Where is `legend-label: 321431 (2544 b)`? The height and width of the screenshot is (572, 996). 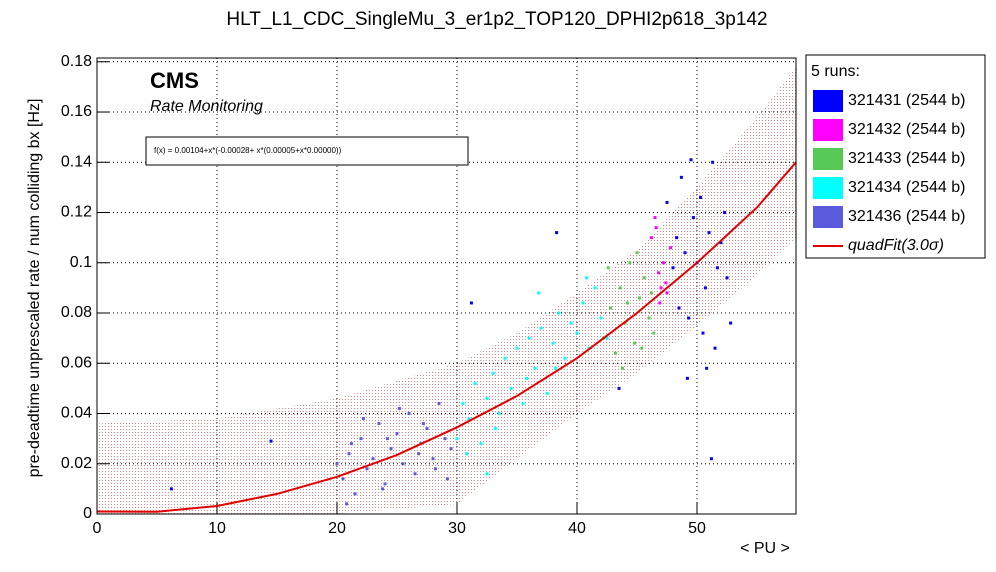 legend-label: 321431 (2544 b) is located at coordinates (906, 100).